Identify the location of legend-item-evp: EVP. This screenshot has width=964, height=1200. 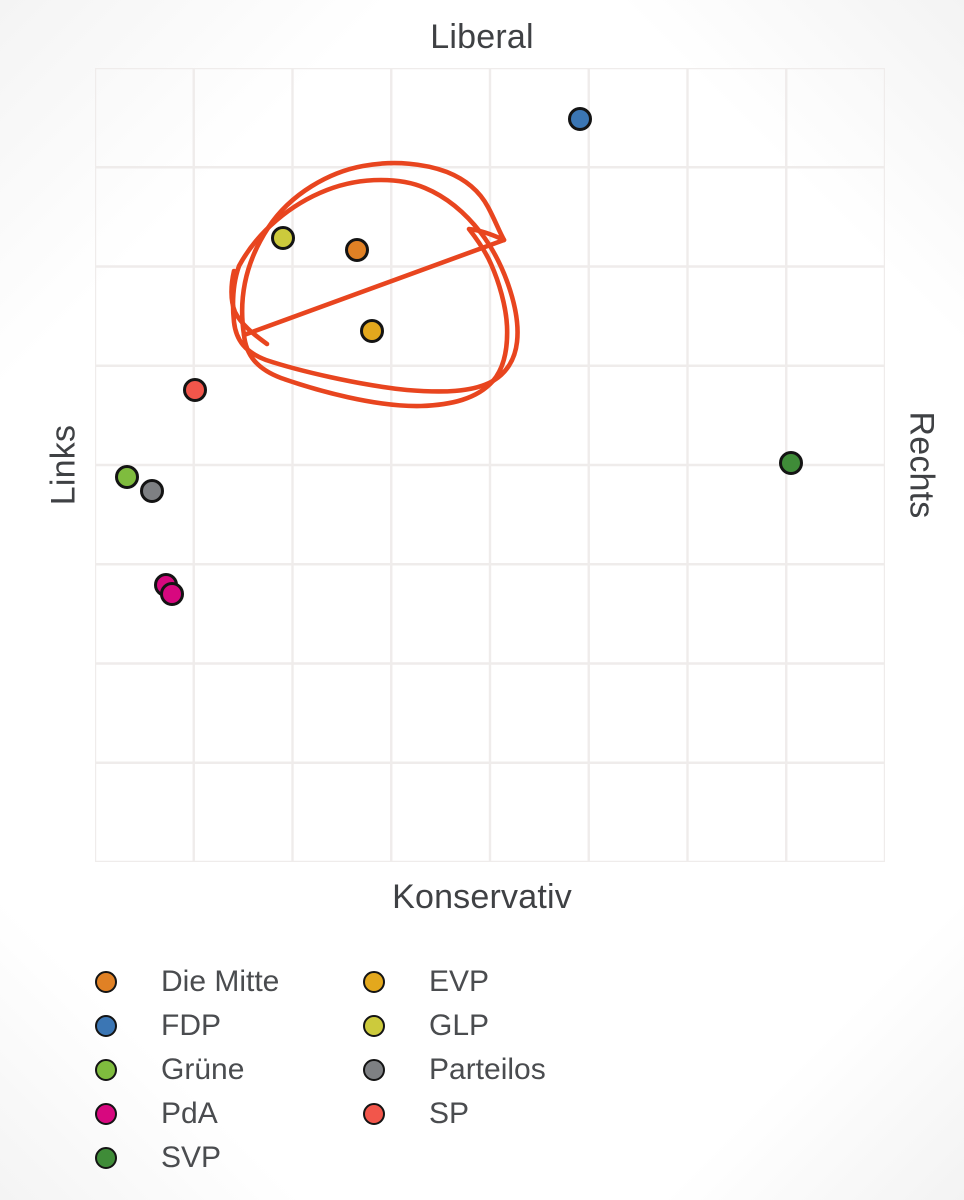
(454, 982).